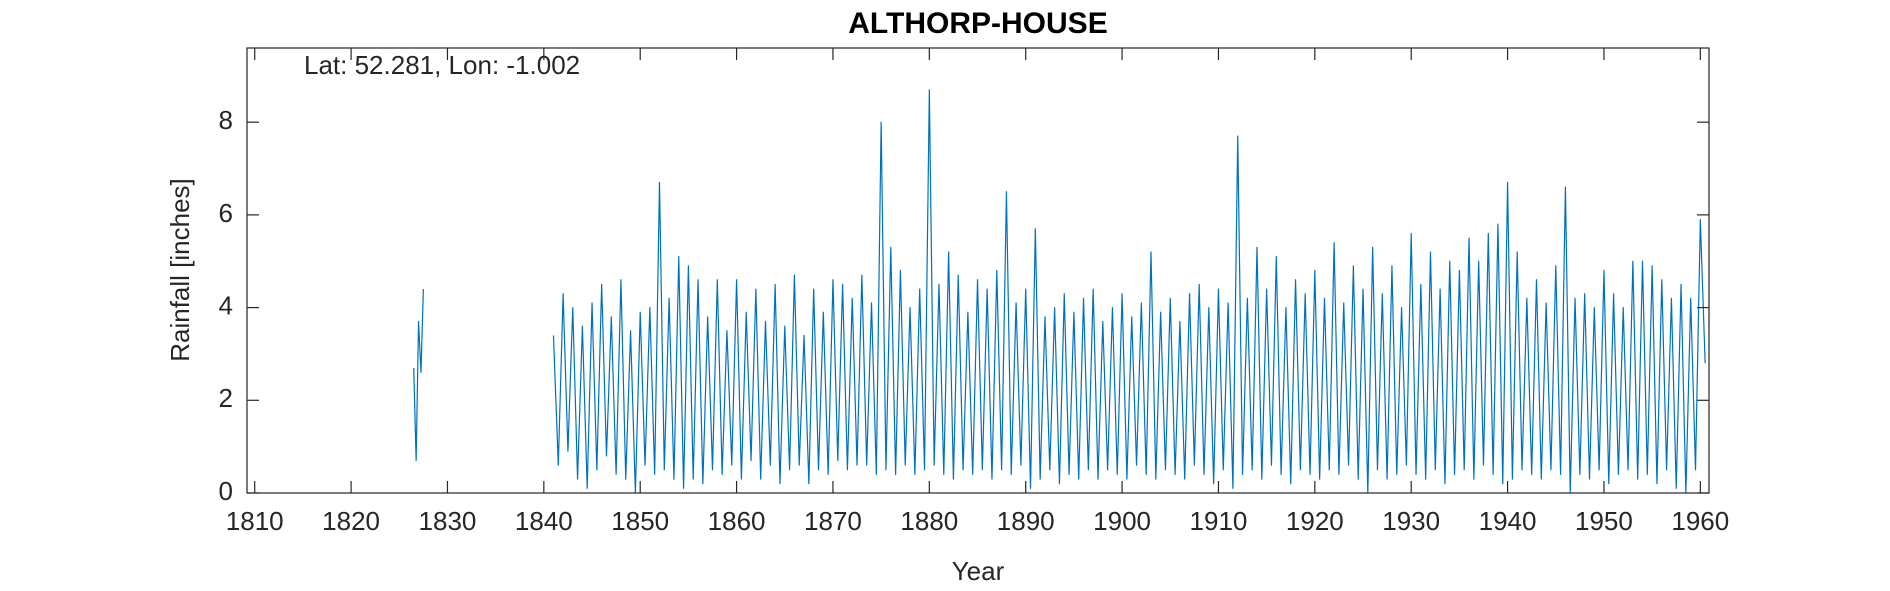 This screenshot has height=591, width=1890. Describe the element at coordinates (226, 213) in the screenshot. I see `y-tick-label: 6` at that location.